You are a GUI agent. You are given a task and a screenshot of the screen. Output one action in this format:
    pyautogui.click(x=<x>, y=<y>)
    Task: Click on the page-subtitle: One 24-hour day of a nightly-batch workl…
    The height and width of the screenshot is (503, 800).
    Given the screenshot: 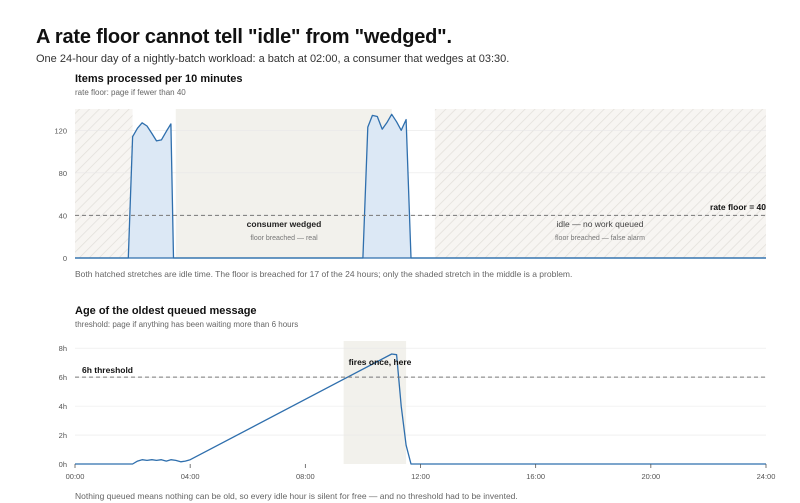 What is the action you would take?
    pyautogui.click(x=273, y=59)
    